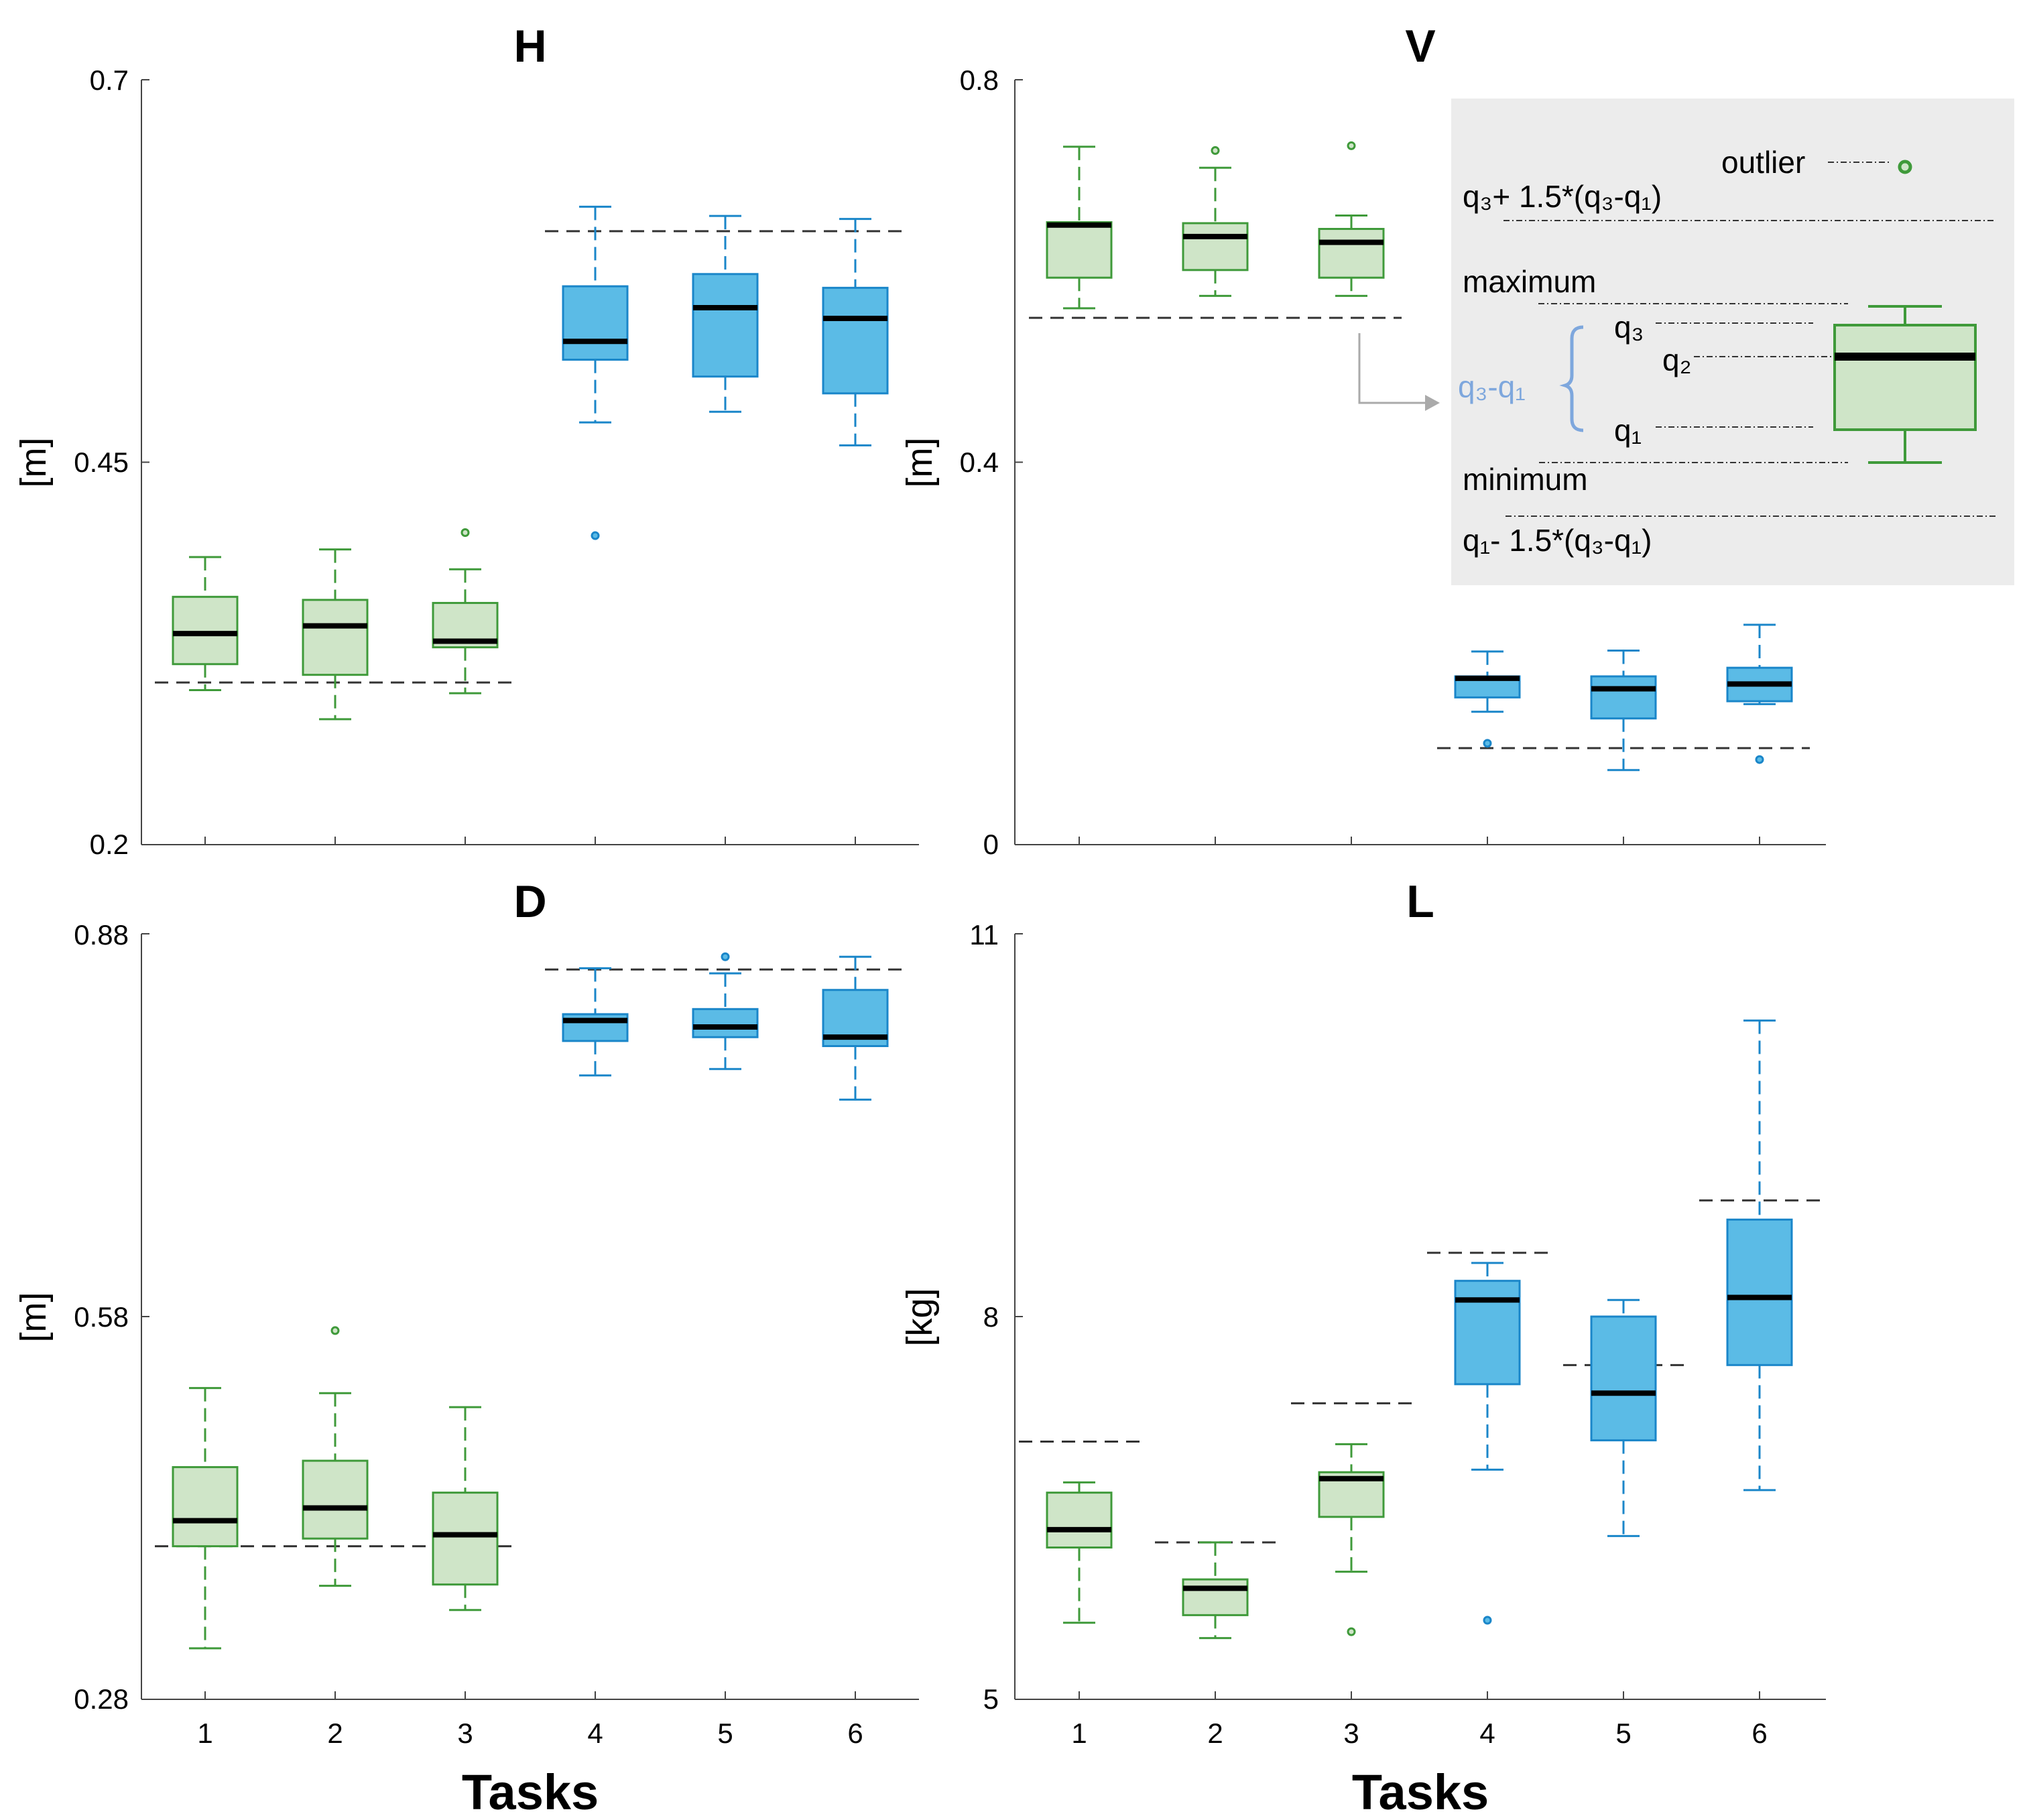  I want to click on panel-l-xtick-1: 1, so click(1079, 1733).